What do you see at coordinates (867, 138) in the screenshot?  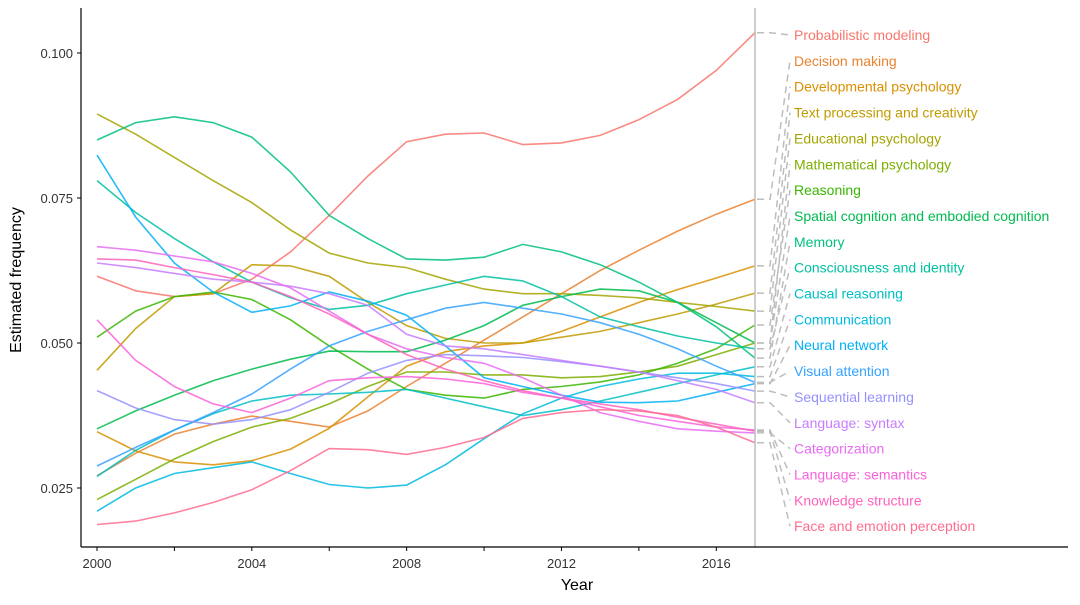 I see `series-label: Educational psychology` at bounding box center [867, 138].